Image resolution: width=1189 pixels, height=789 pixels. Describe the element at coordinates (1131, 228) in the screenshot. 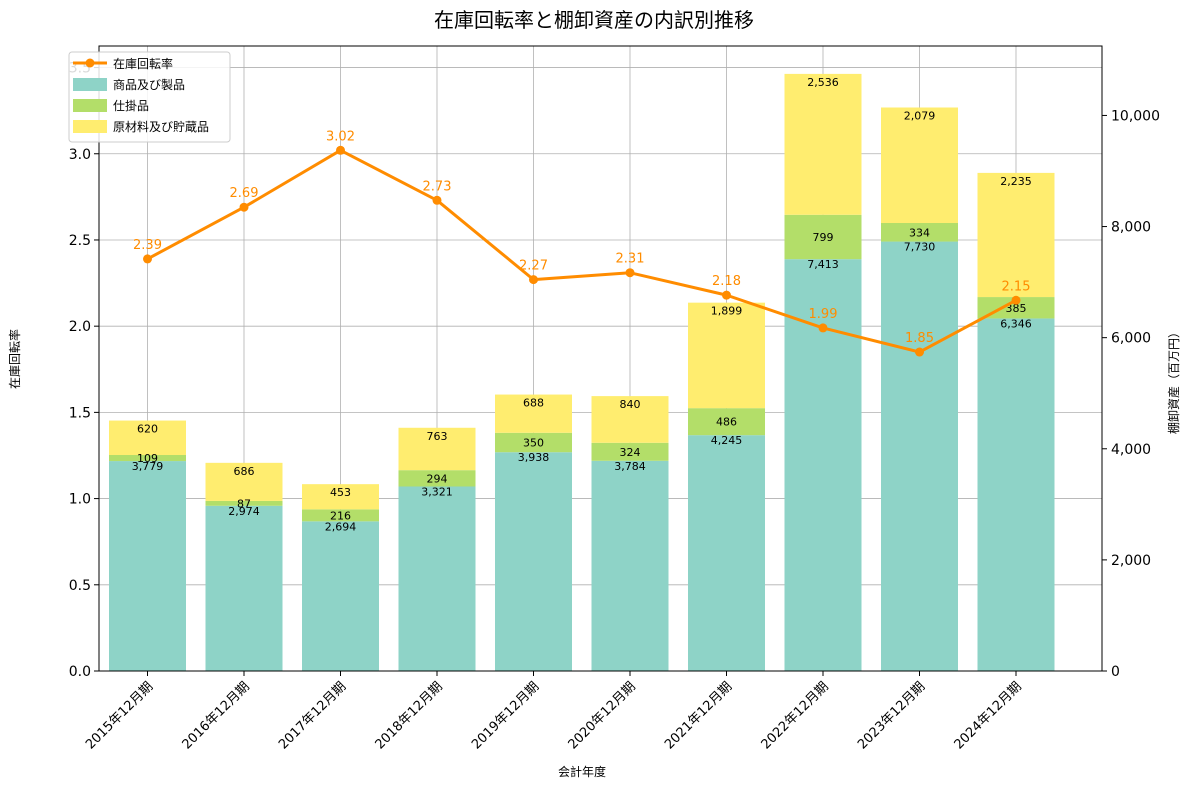

I see `right-tick-label: 8,000` at that location.